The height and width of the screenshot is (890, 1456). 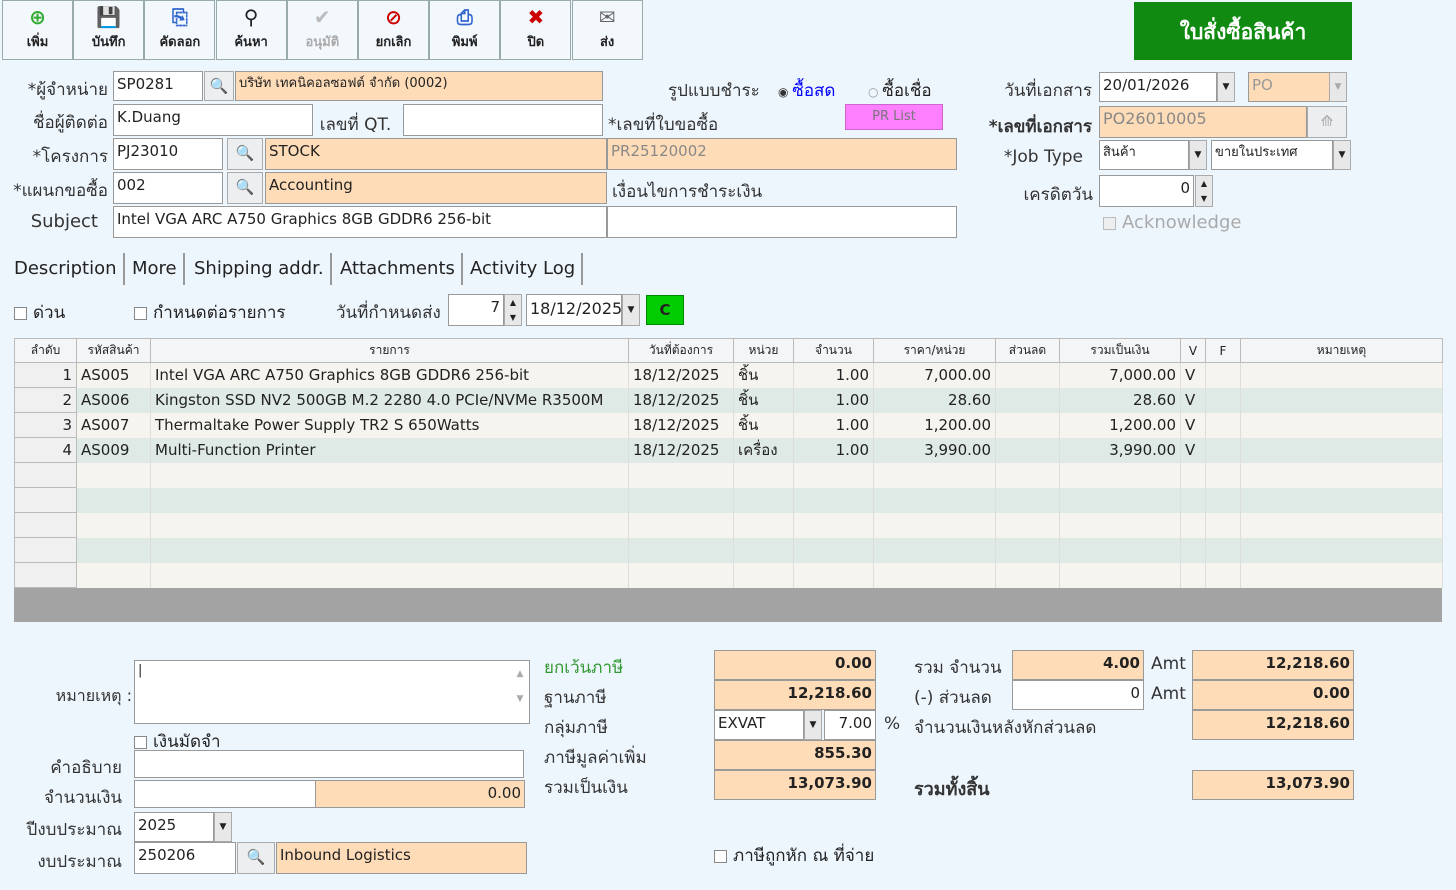 What do you see at coordinates (1144, 155) in the screenshot?
I see `job-type-select: สินค้า` at bounding box center [1144, 155].